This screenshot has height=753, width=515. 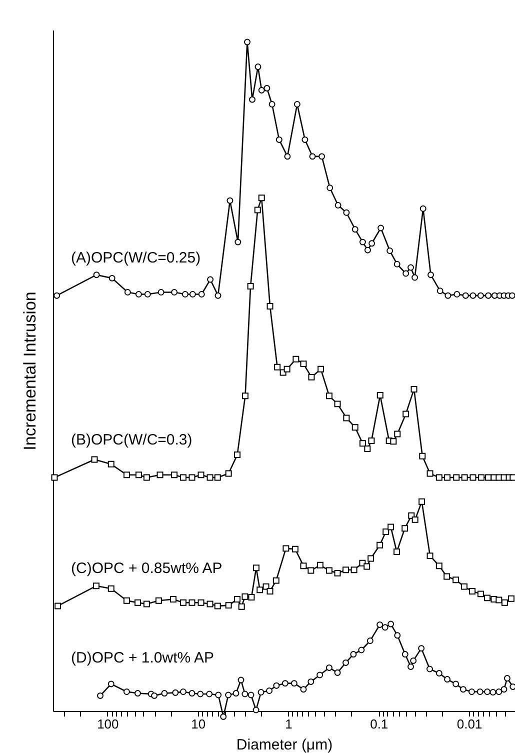 What do you see at coordinates (30, 371) in the screenshot?
I see `y-axis-title: Incremental Intrusion` at bounding box center [30, 371].